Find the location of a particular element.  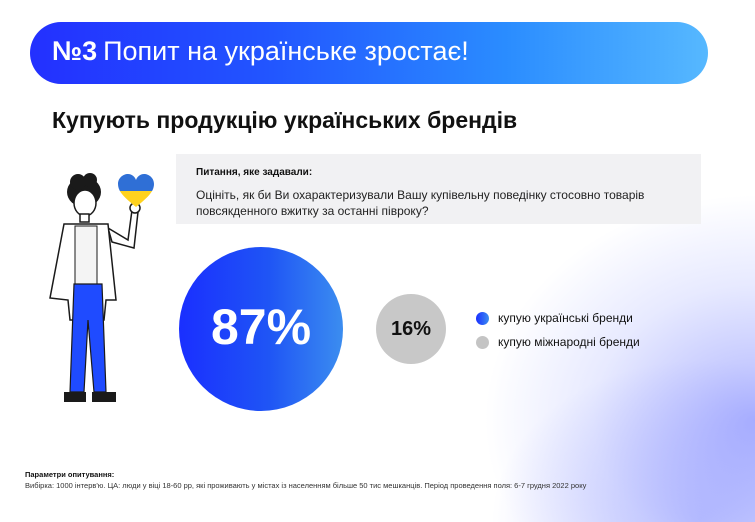

legend-label: купую українські бренди is located at coordinates (565, 318).